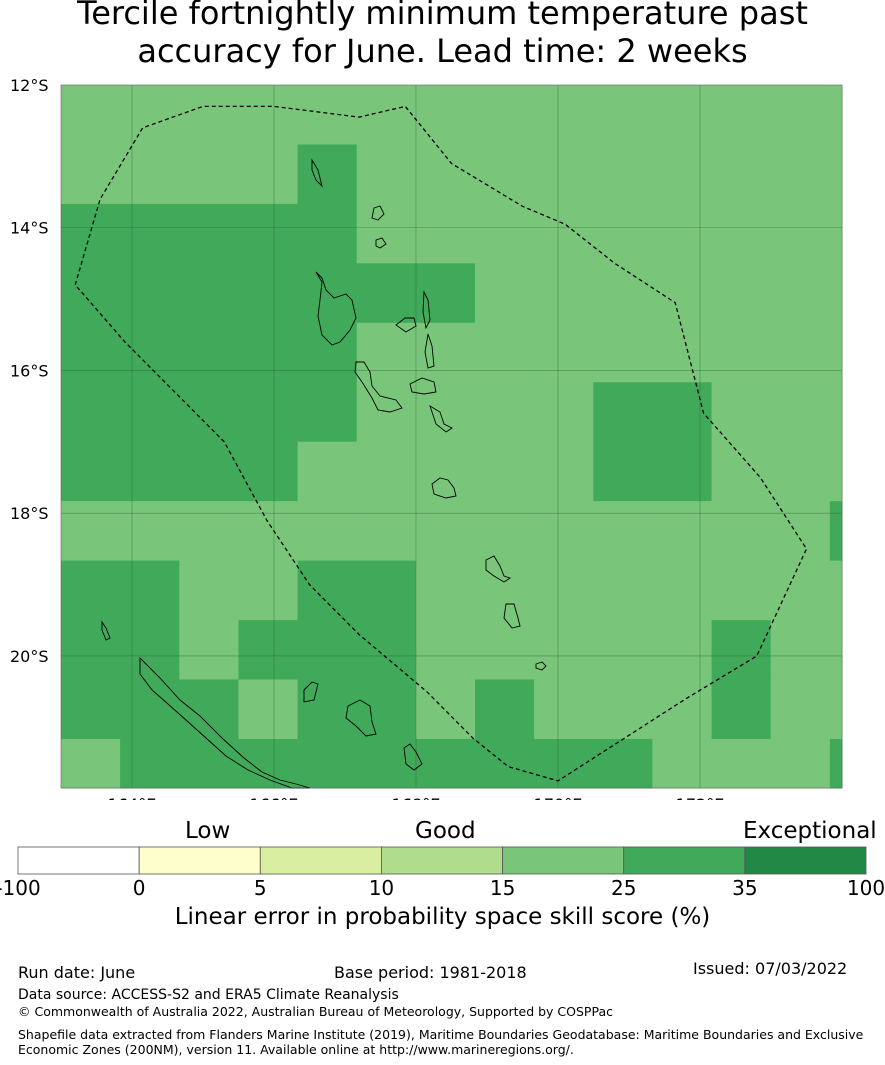 This screenshot has height=1065, width=885. What do you see at coordinates (416, 797) in the screenshot?
I see `lon-tick-label: 168°E` at bounding box center [416, 797].